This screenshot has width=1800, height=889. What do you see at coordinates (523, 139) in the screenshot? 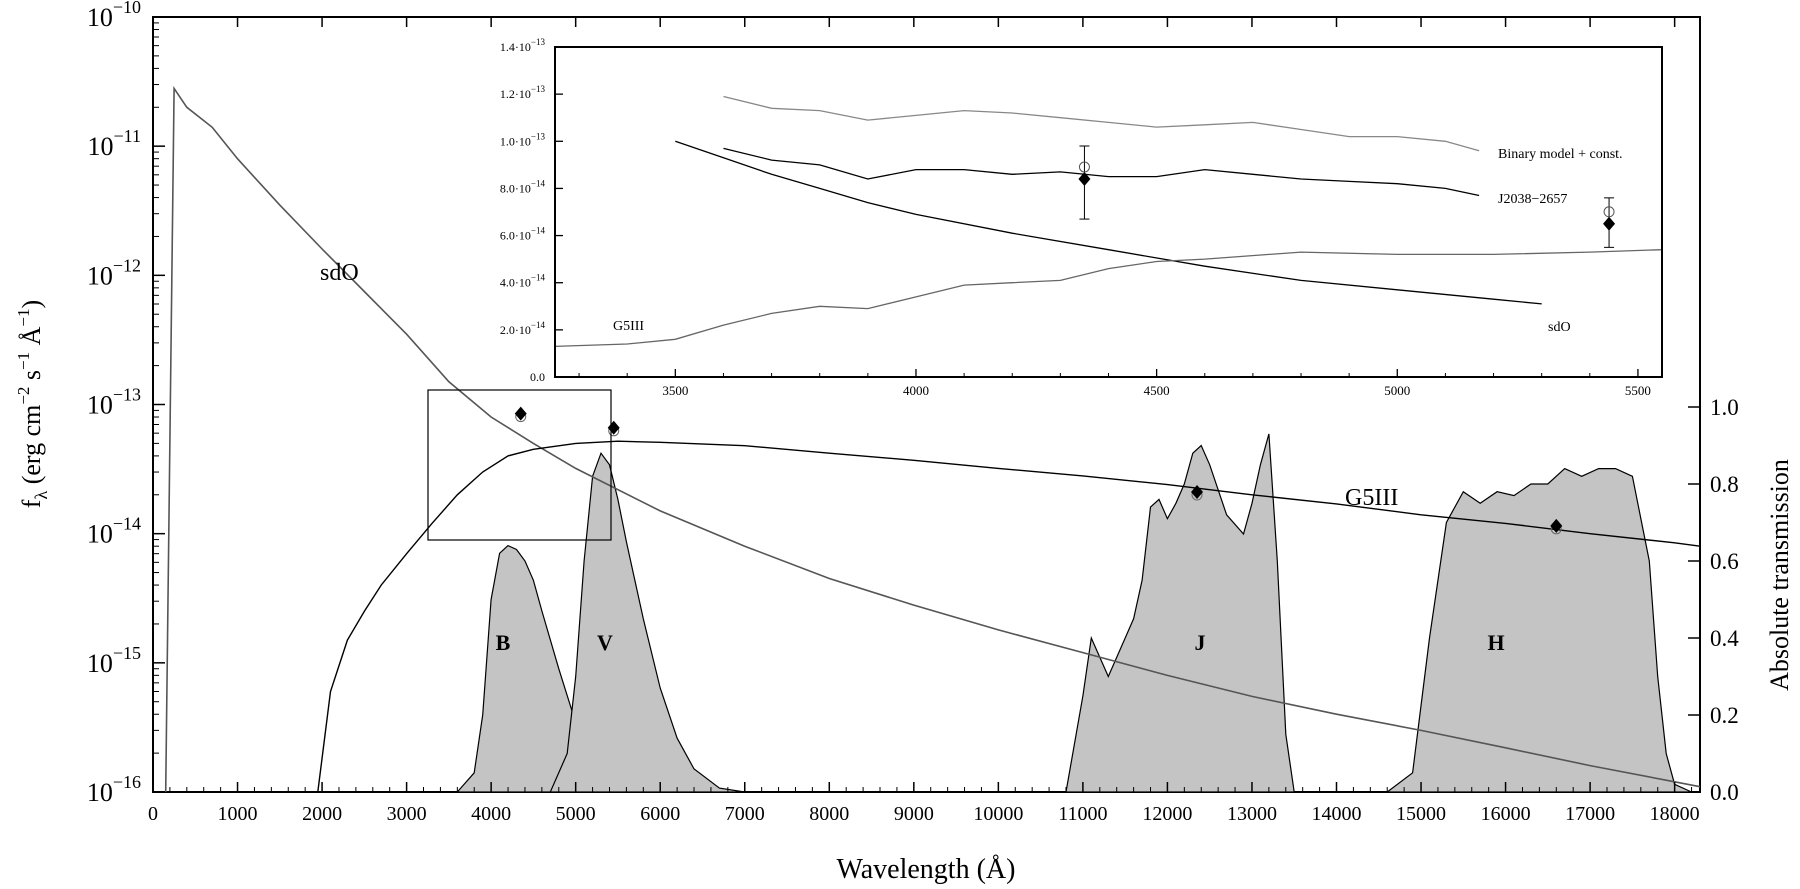
I see `inset-y-tick-label: 1.0·10⁻¹³` at bounding box center [523, 139].